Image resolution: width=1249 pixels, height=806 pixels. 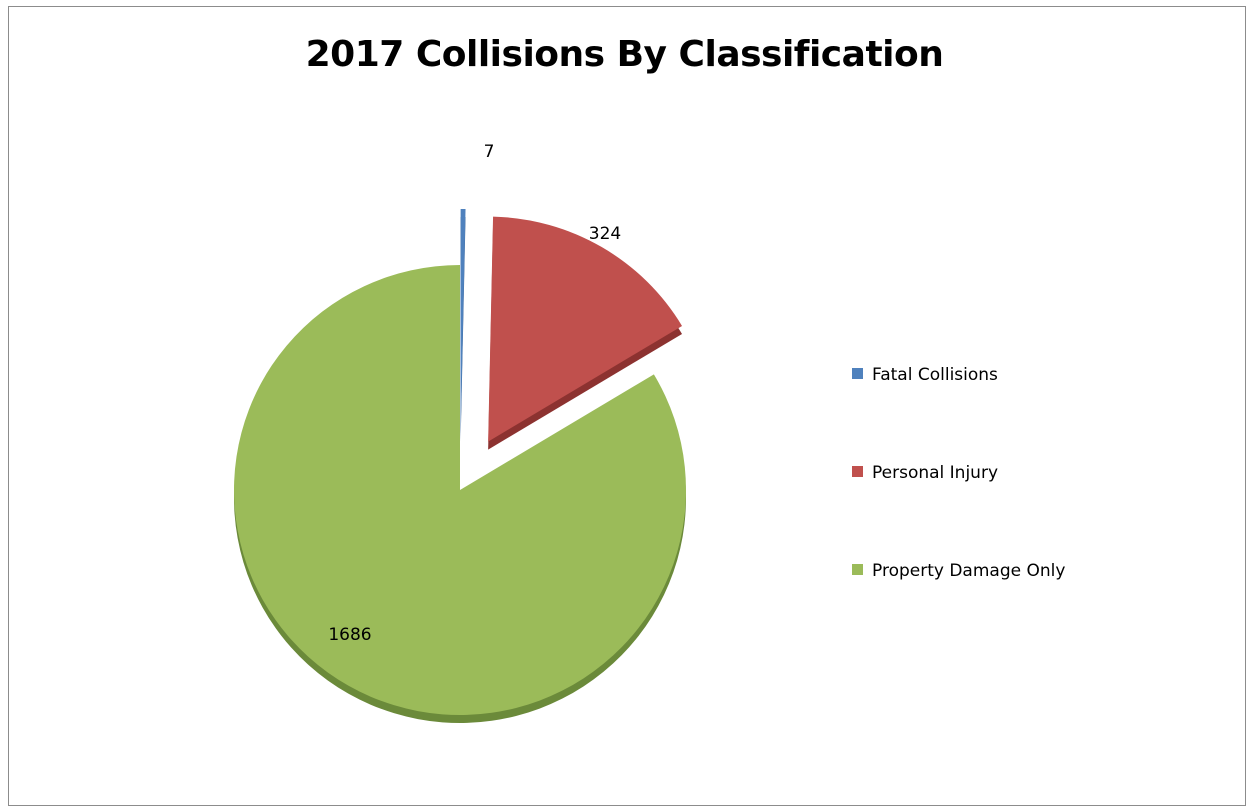 I want to click on legend-item-fatal-collisions: Fatal Collisions, so click(x=925, y=375).